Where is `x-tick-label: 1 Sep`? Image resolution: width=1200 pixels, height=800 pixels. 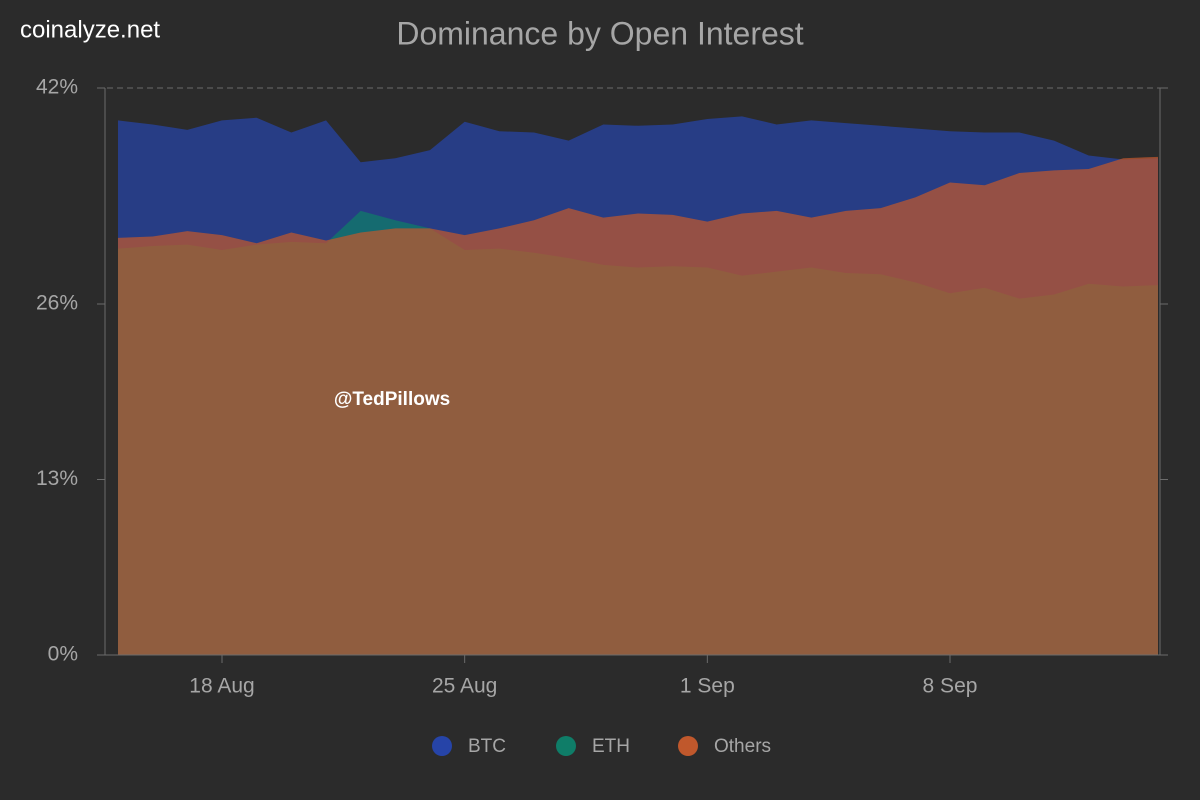 x-tick-label: 1 Sep is located at coordinates (707, 686).